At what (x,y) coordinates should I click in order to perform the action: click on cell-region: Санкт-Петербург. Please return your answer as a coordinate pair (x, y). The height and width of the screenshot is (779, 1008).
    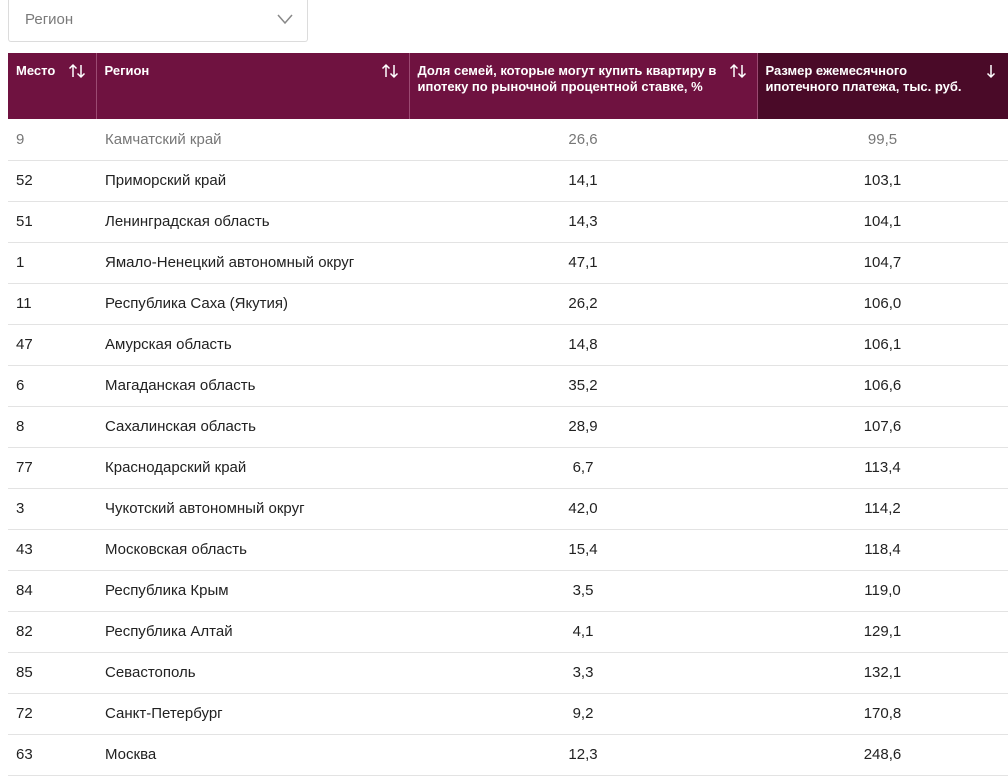
    Looking at the image, I should click on (252, 714).